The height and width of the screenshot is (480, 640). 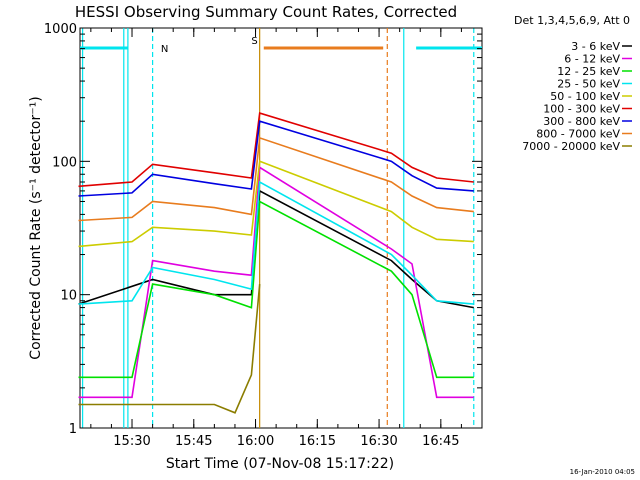 What do you see at coordinates (254, 41) in the screenshot?
I see `saa-marker-label: S` at bounding box center [254, 41].